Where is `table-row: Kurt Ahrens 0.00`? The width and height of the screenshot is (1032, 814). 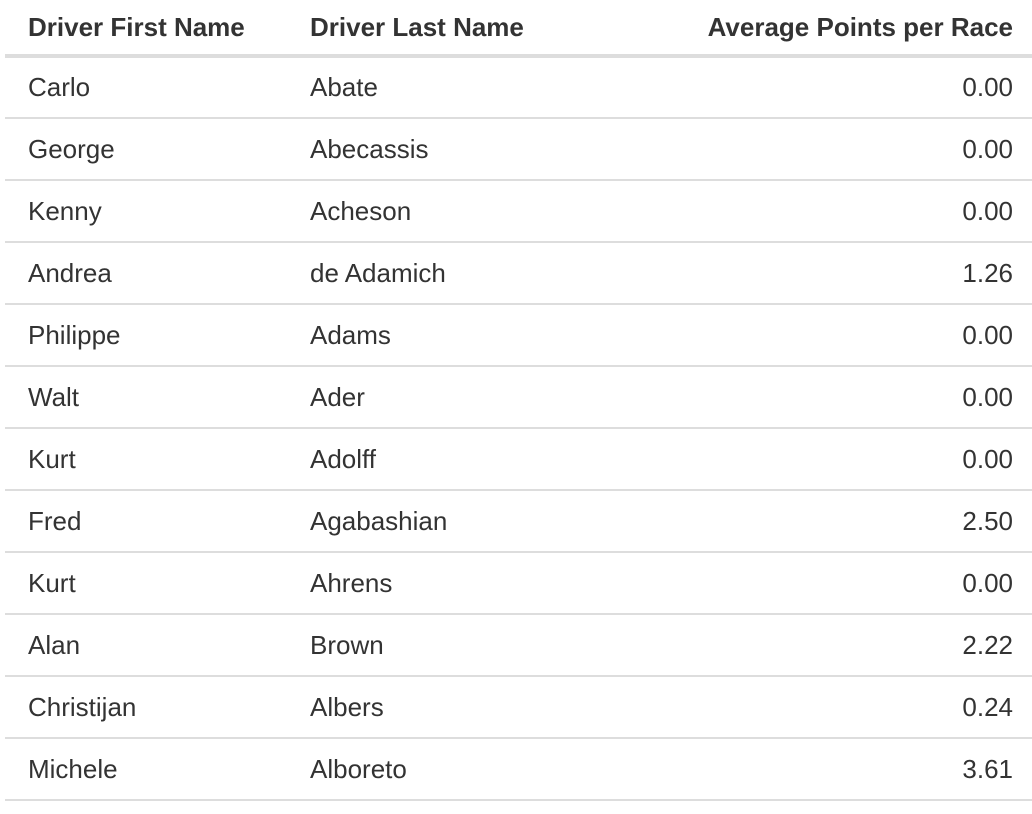
table-row: Kurt Ahrens 0.00 is located at coordinates (518, 583).